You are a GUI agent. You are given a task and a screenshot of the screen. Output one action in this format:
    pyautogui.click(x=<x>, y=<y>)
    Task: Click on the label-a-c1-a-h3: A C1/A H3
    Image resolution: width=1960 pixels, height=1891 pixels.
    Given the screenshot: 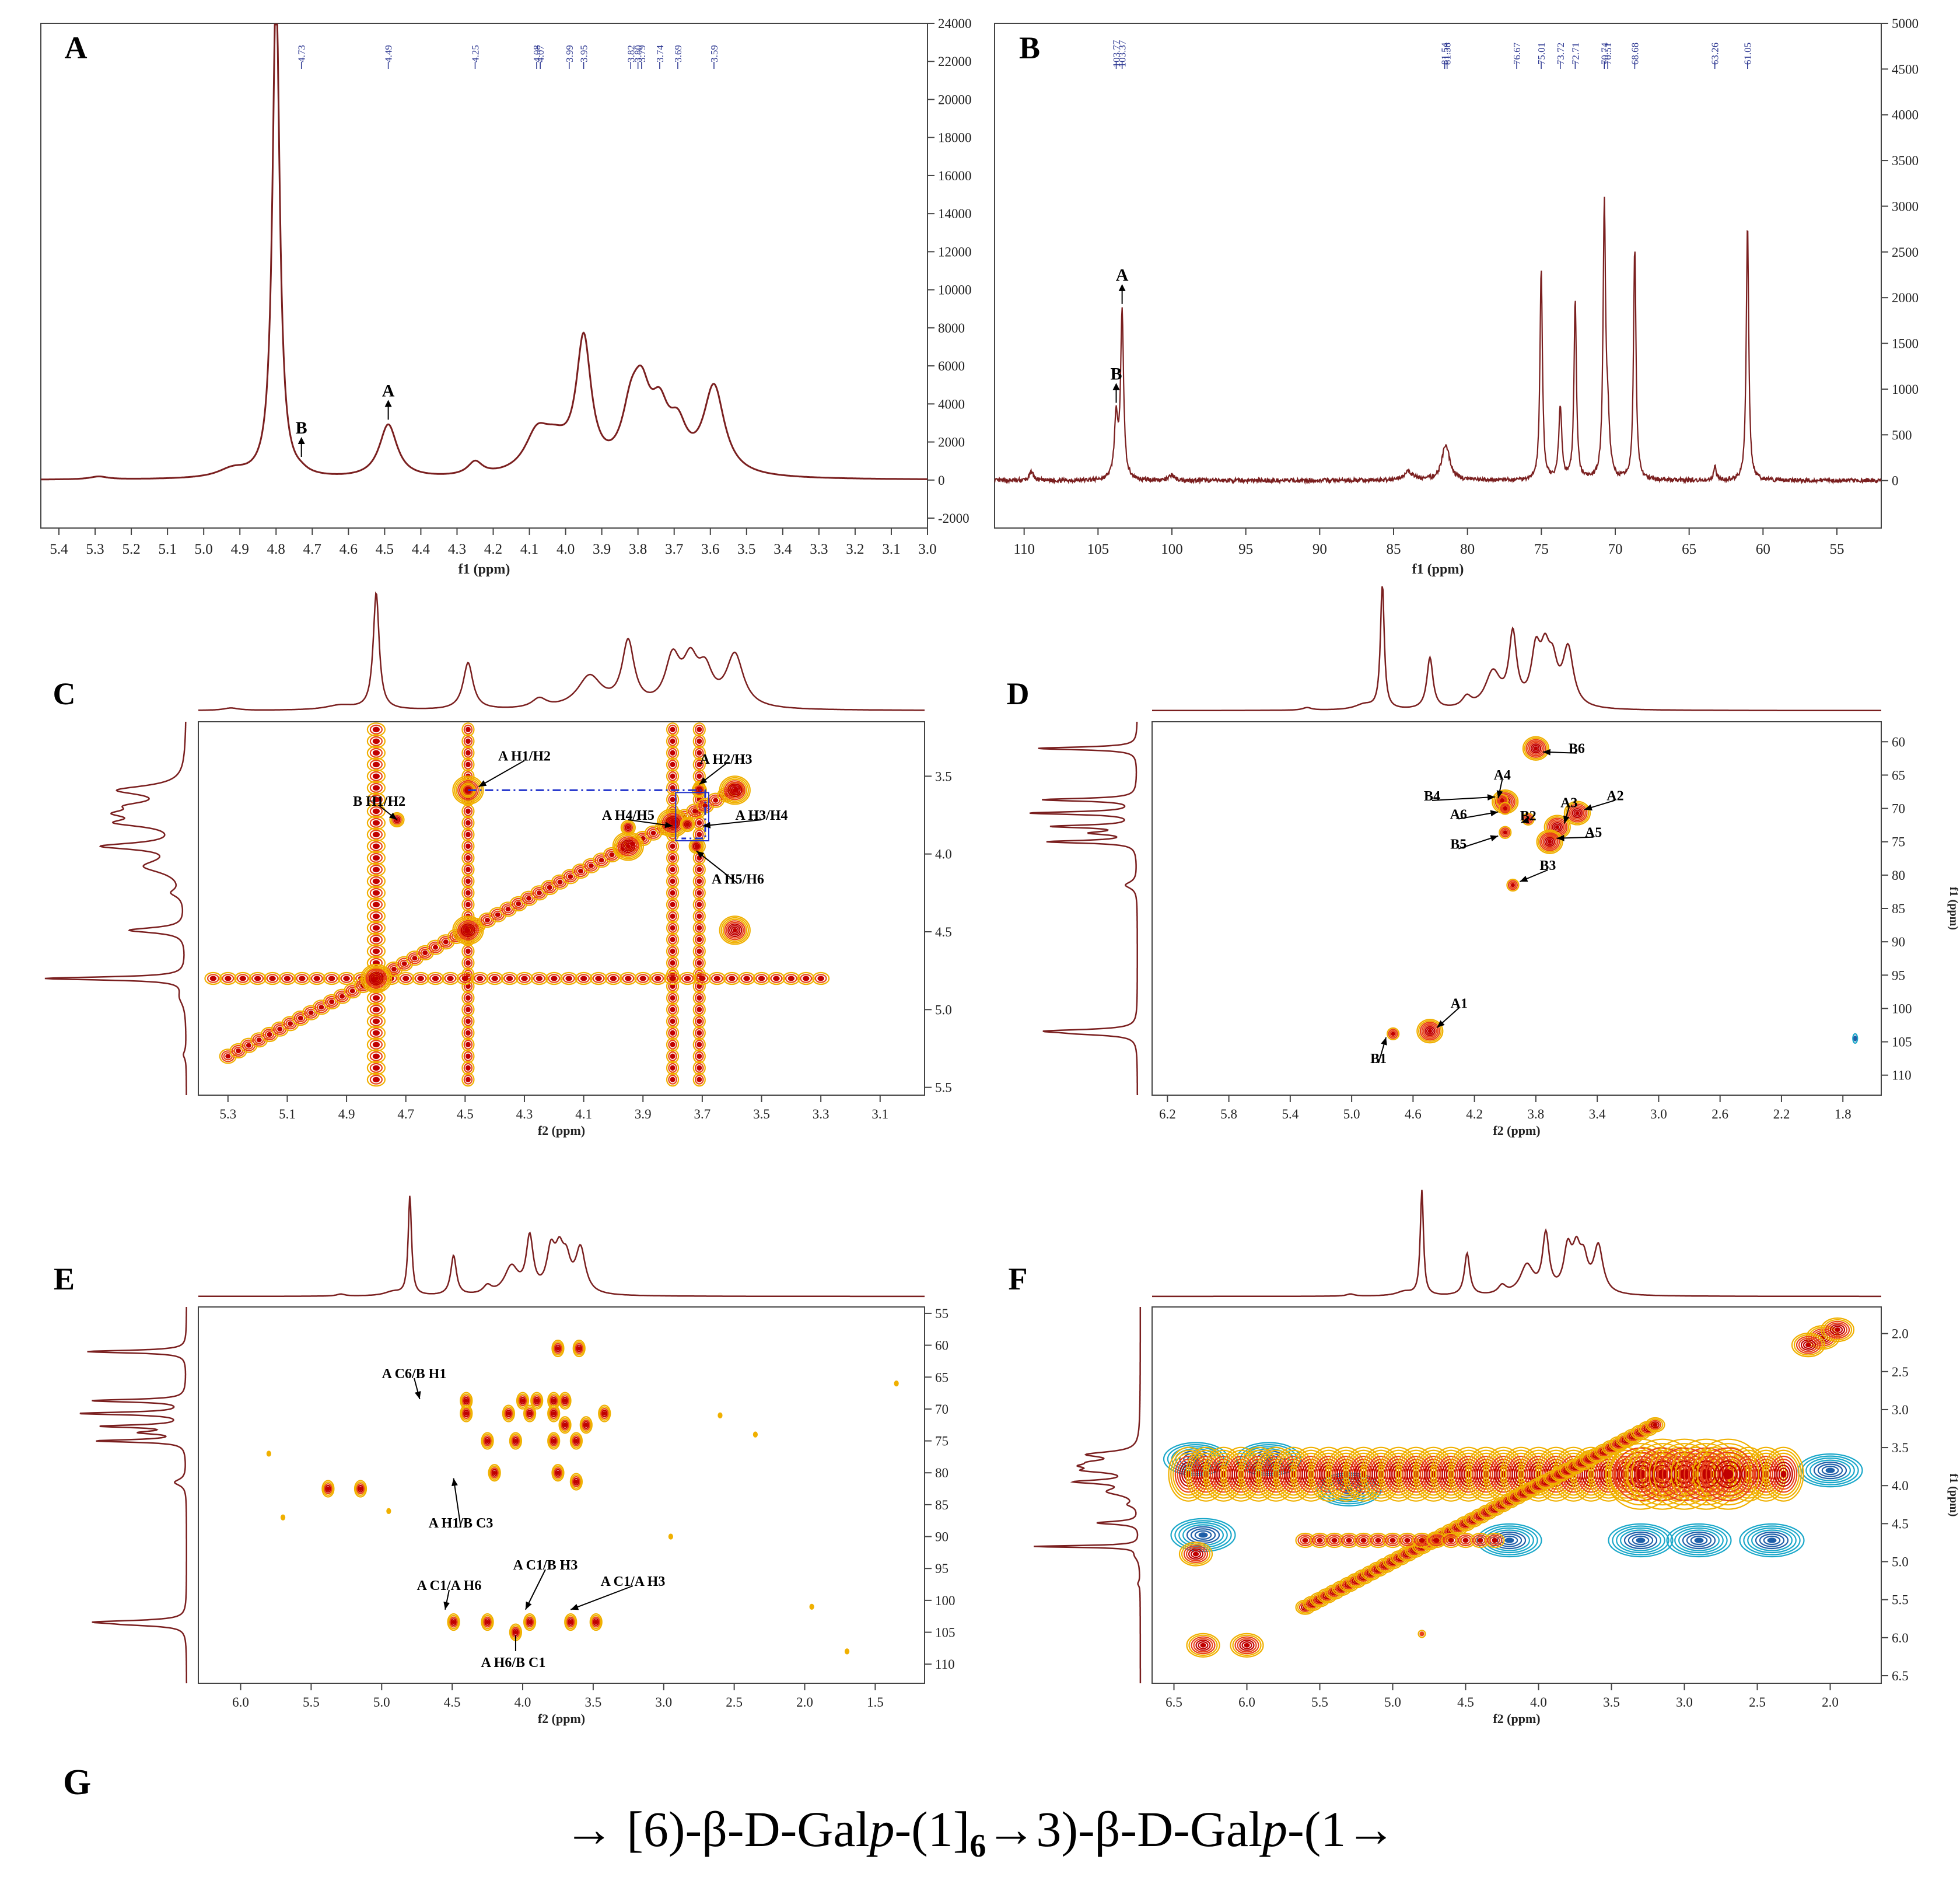 What is the action you would take?
    pyautogui.click(x=633, y=1581)
    